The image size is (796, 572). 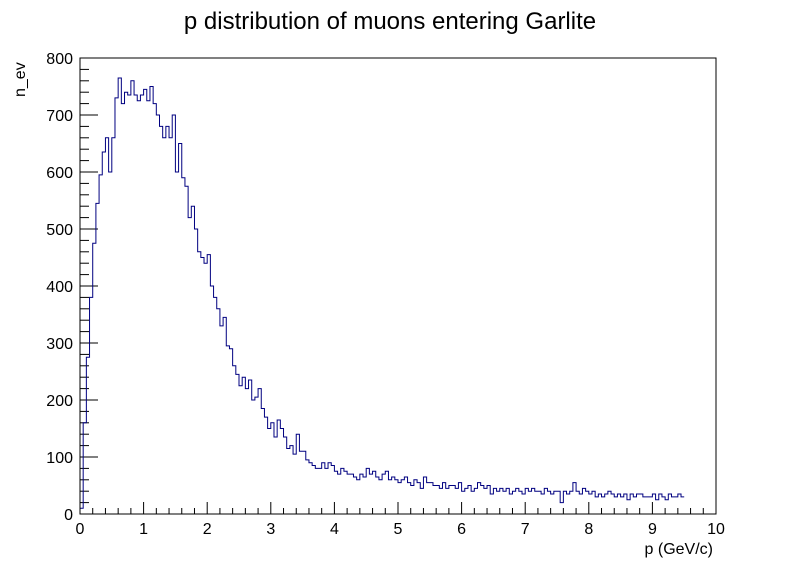 I want to click on x-tick-label: 4, so click(x=334, y=529).